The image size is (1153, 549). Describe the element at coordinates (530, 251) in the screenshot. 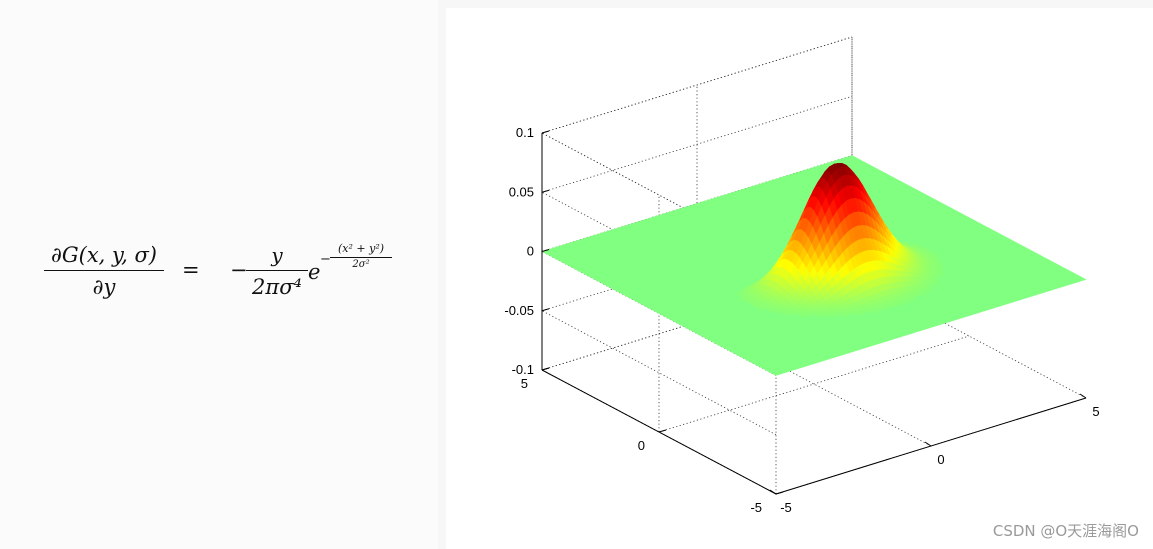

I see `z-tick-label-2: 0` at that location.